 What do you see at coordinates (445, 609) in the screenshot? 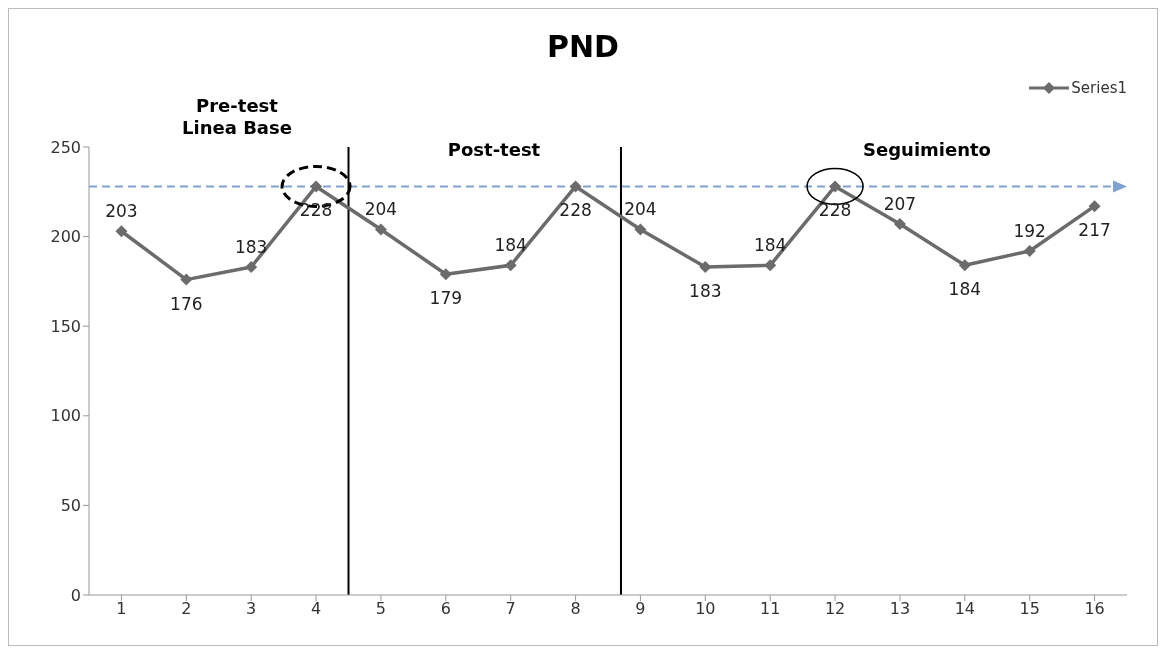
I see `x-tick-label: 6` at bounding box center [445, 609].